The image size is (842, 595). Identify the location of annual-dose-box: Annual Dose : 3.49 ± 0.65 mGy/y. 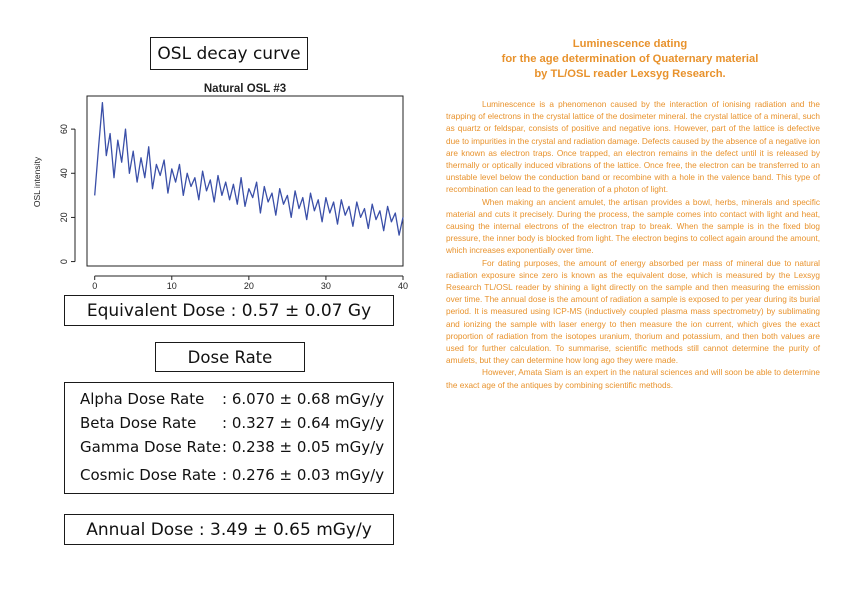
(229, 529).